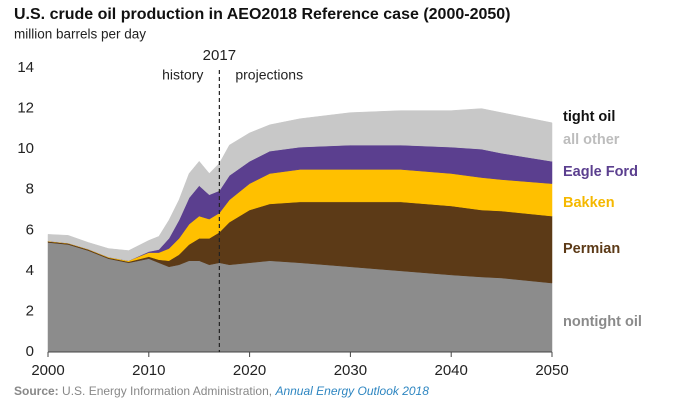 This screenshot has height=402, width=675. I want to click on legend-label: all other, so click(591, 140).